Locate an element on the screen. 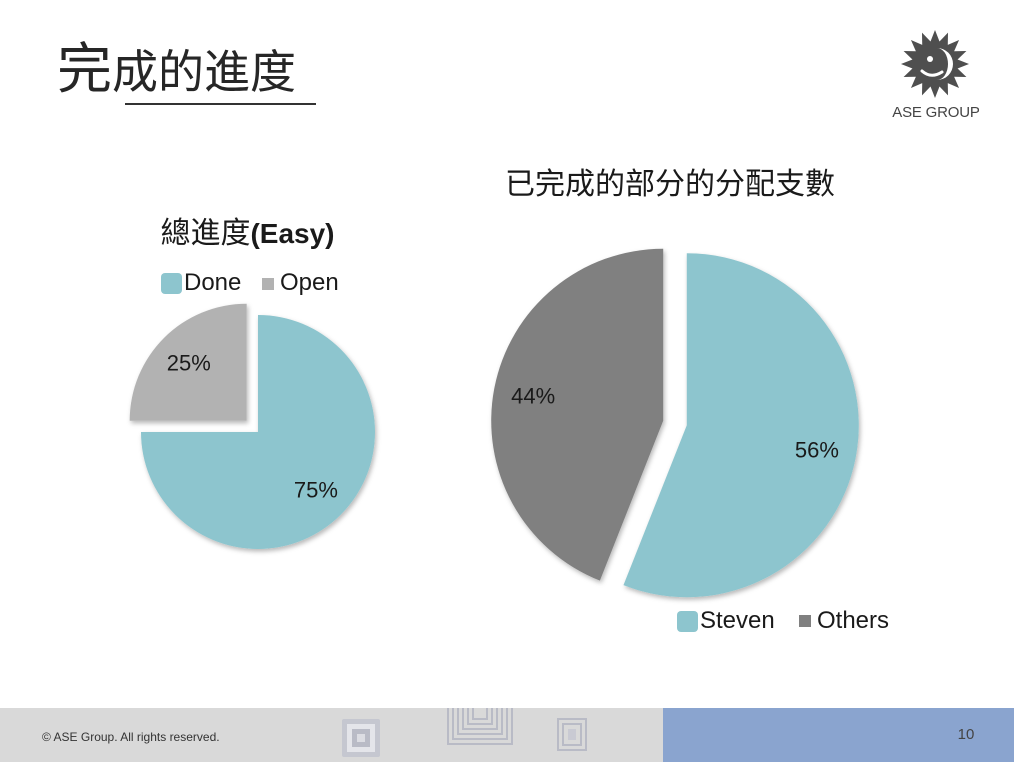  circuit-core is located at coordinates (572, 734).